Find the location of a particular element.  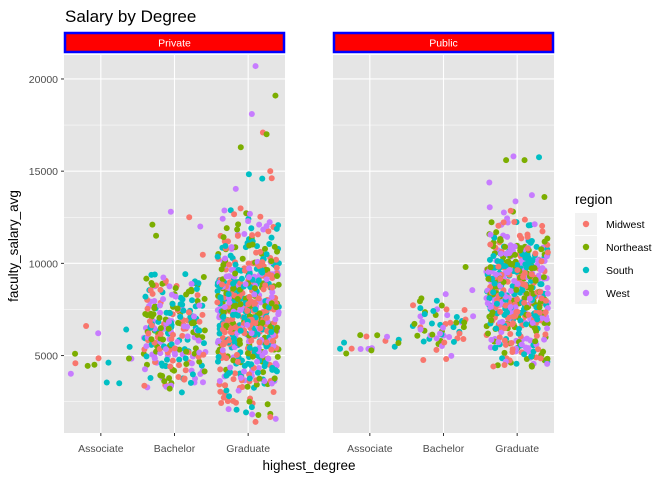

y-tick-label: 15000 is located at coordinates (43, 172).